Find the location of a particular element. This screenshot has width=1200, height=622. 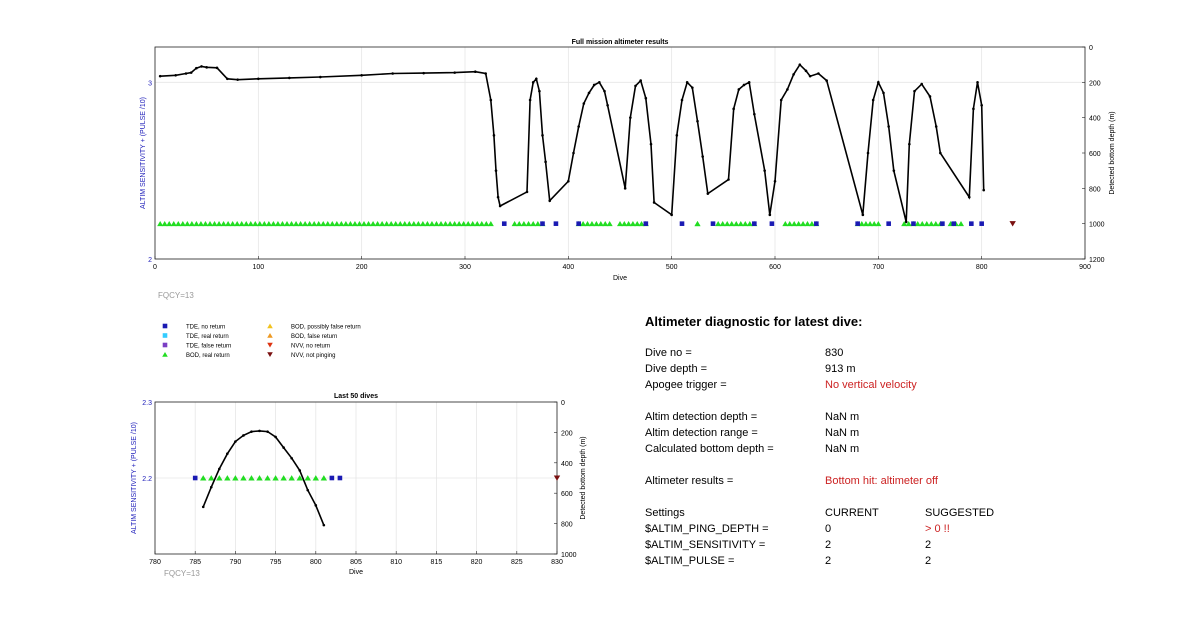

x-tick-label: 700 is located at coordinates (878, 267).